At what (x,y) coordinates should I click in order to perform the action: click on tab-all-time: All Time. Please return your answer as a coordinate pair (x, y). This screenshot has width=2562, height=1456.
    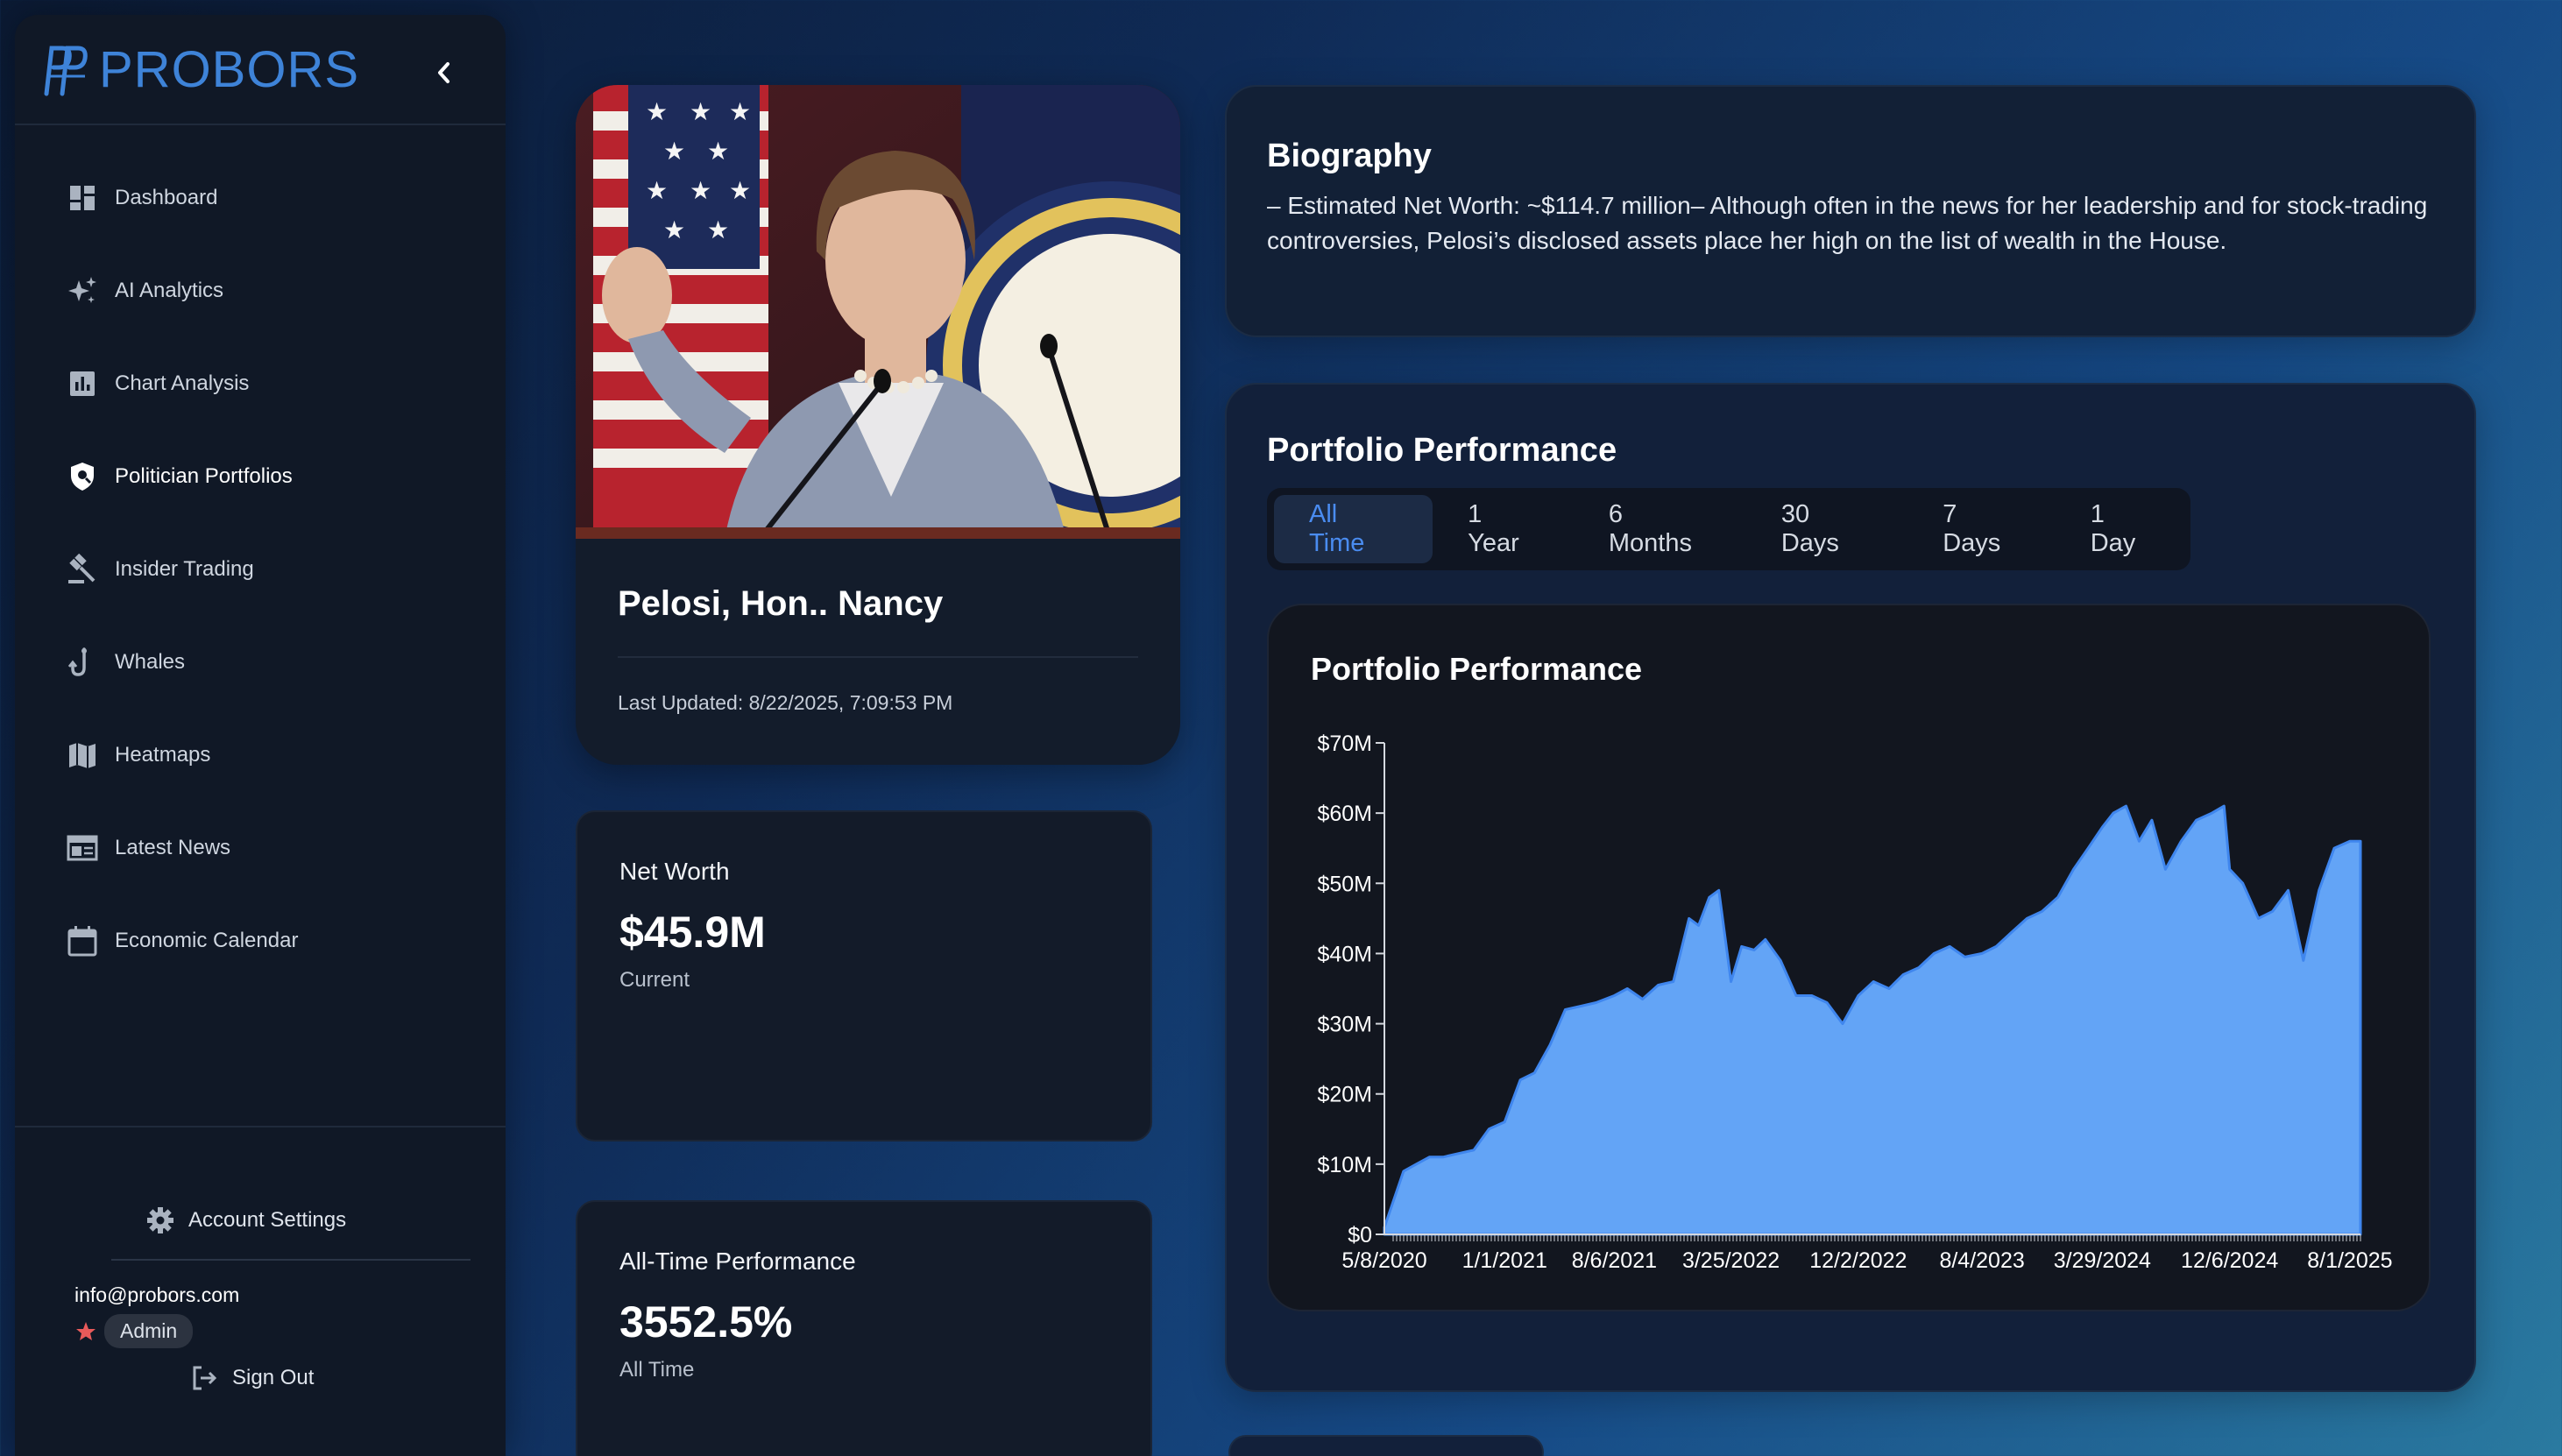
    Looking at the image, I should click on (1353, 529).